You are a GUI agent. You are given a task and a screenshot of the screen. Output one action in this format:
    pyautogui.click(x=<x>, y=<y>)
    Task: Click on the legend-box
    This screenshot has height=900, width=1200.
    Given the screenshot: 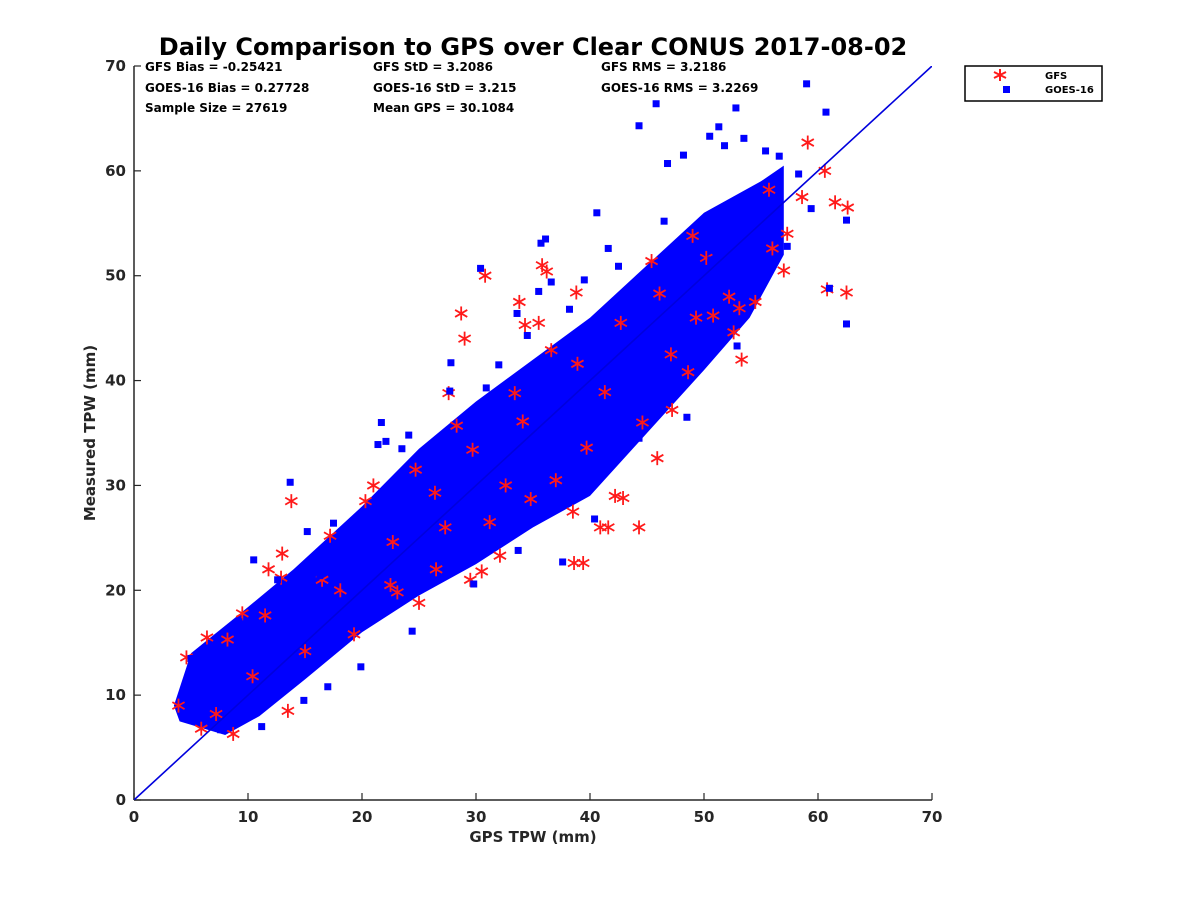 What is the action you would take?
    pyautogui.click(x=1033, y=83)
    